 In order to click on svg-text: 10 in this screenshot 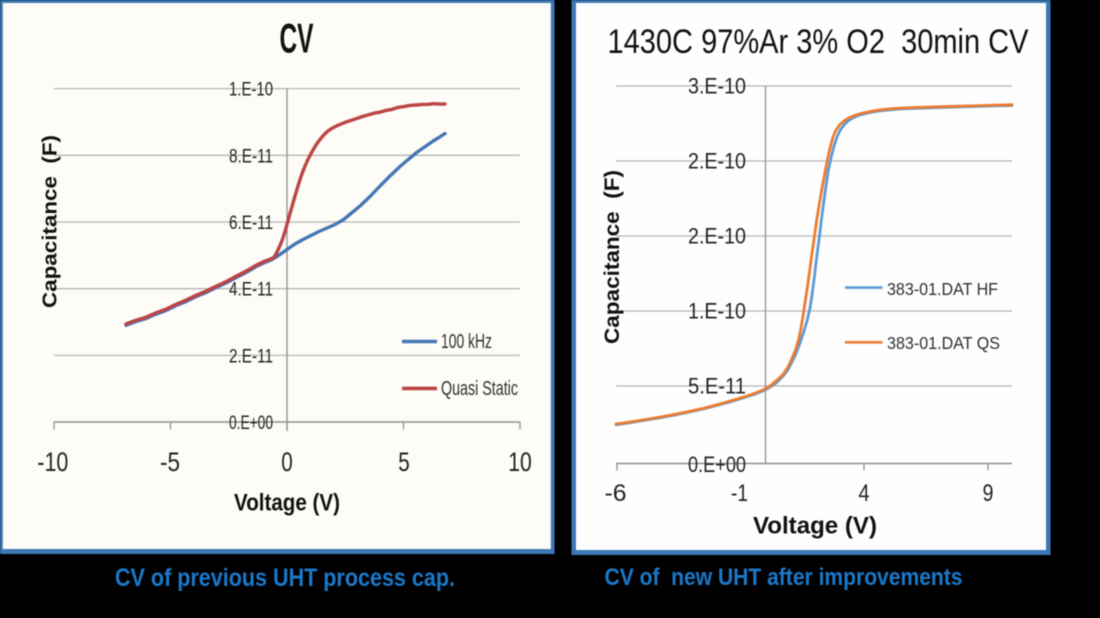, I will do `click(520, 462)`.